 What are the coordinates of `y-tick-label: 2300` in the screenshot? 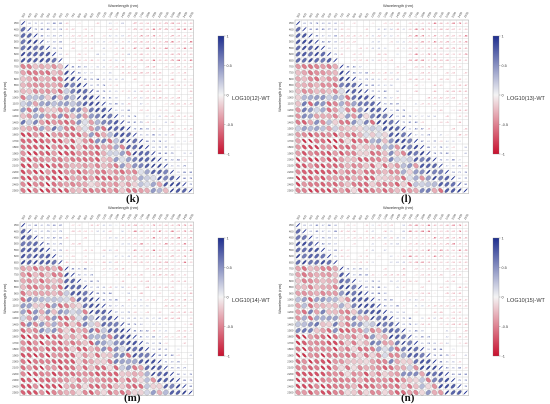 It's located at (15, 178).